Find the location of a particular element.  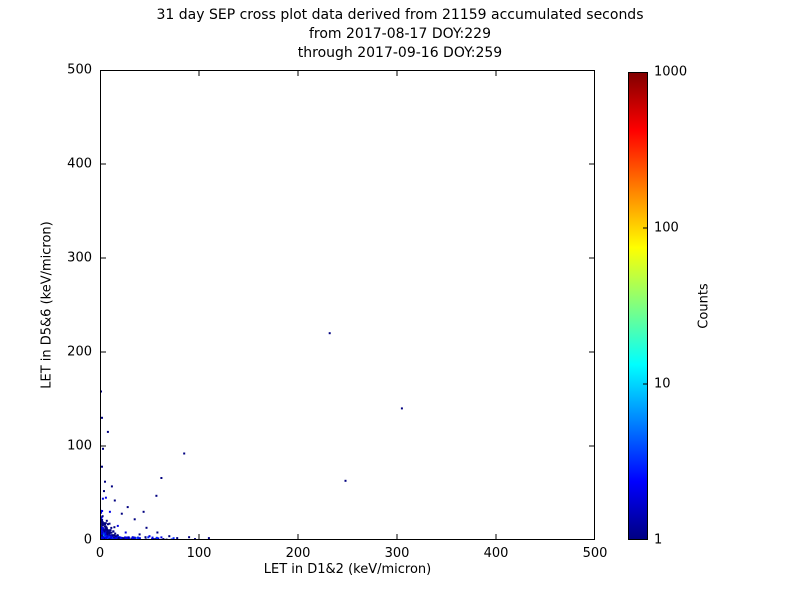

title-line-3: through 2017-09-16 DOY:259 is located at coordinates (400, 53).